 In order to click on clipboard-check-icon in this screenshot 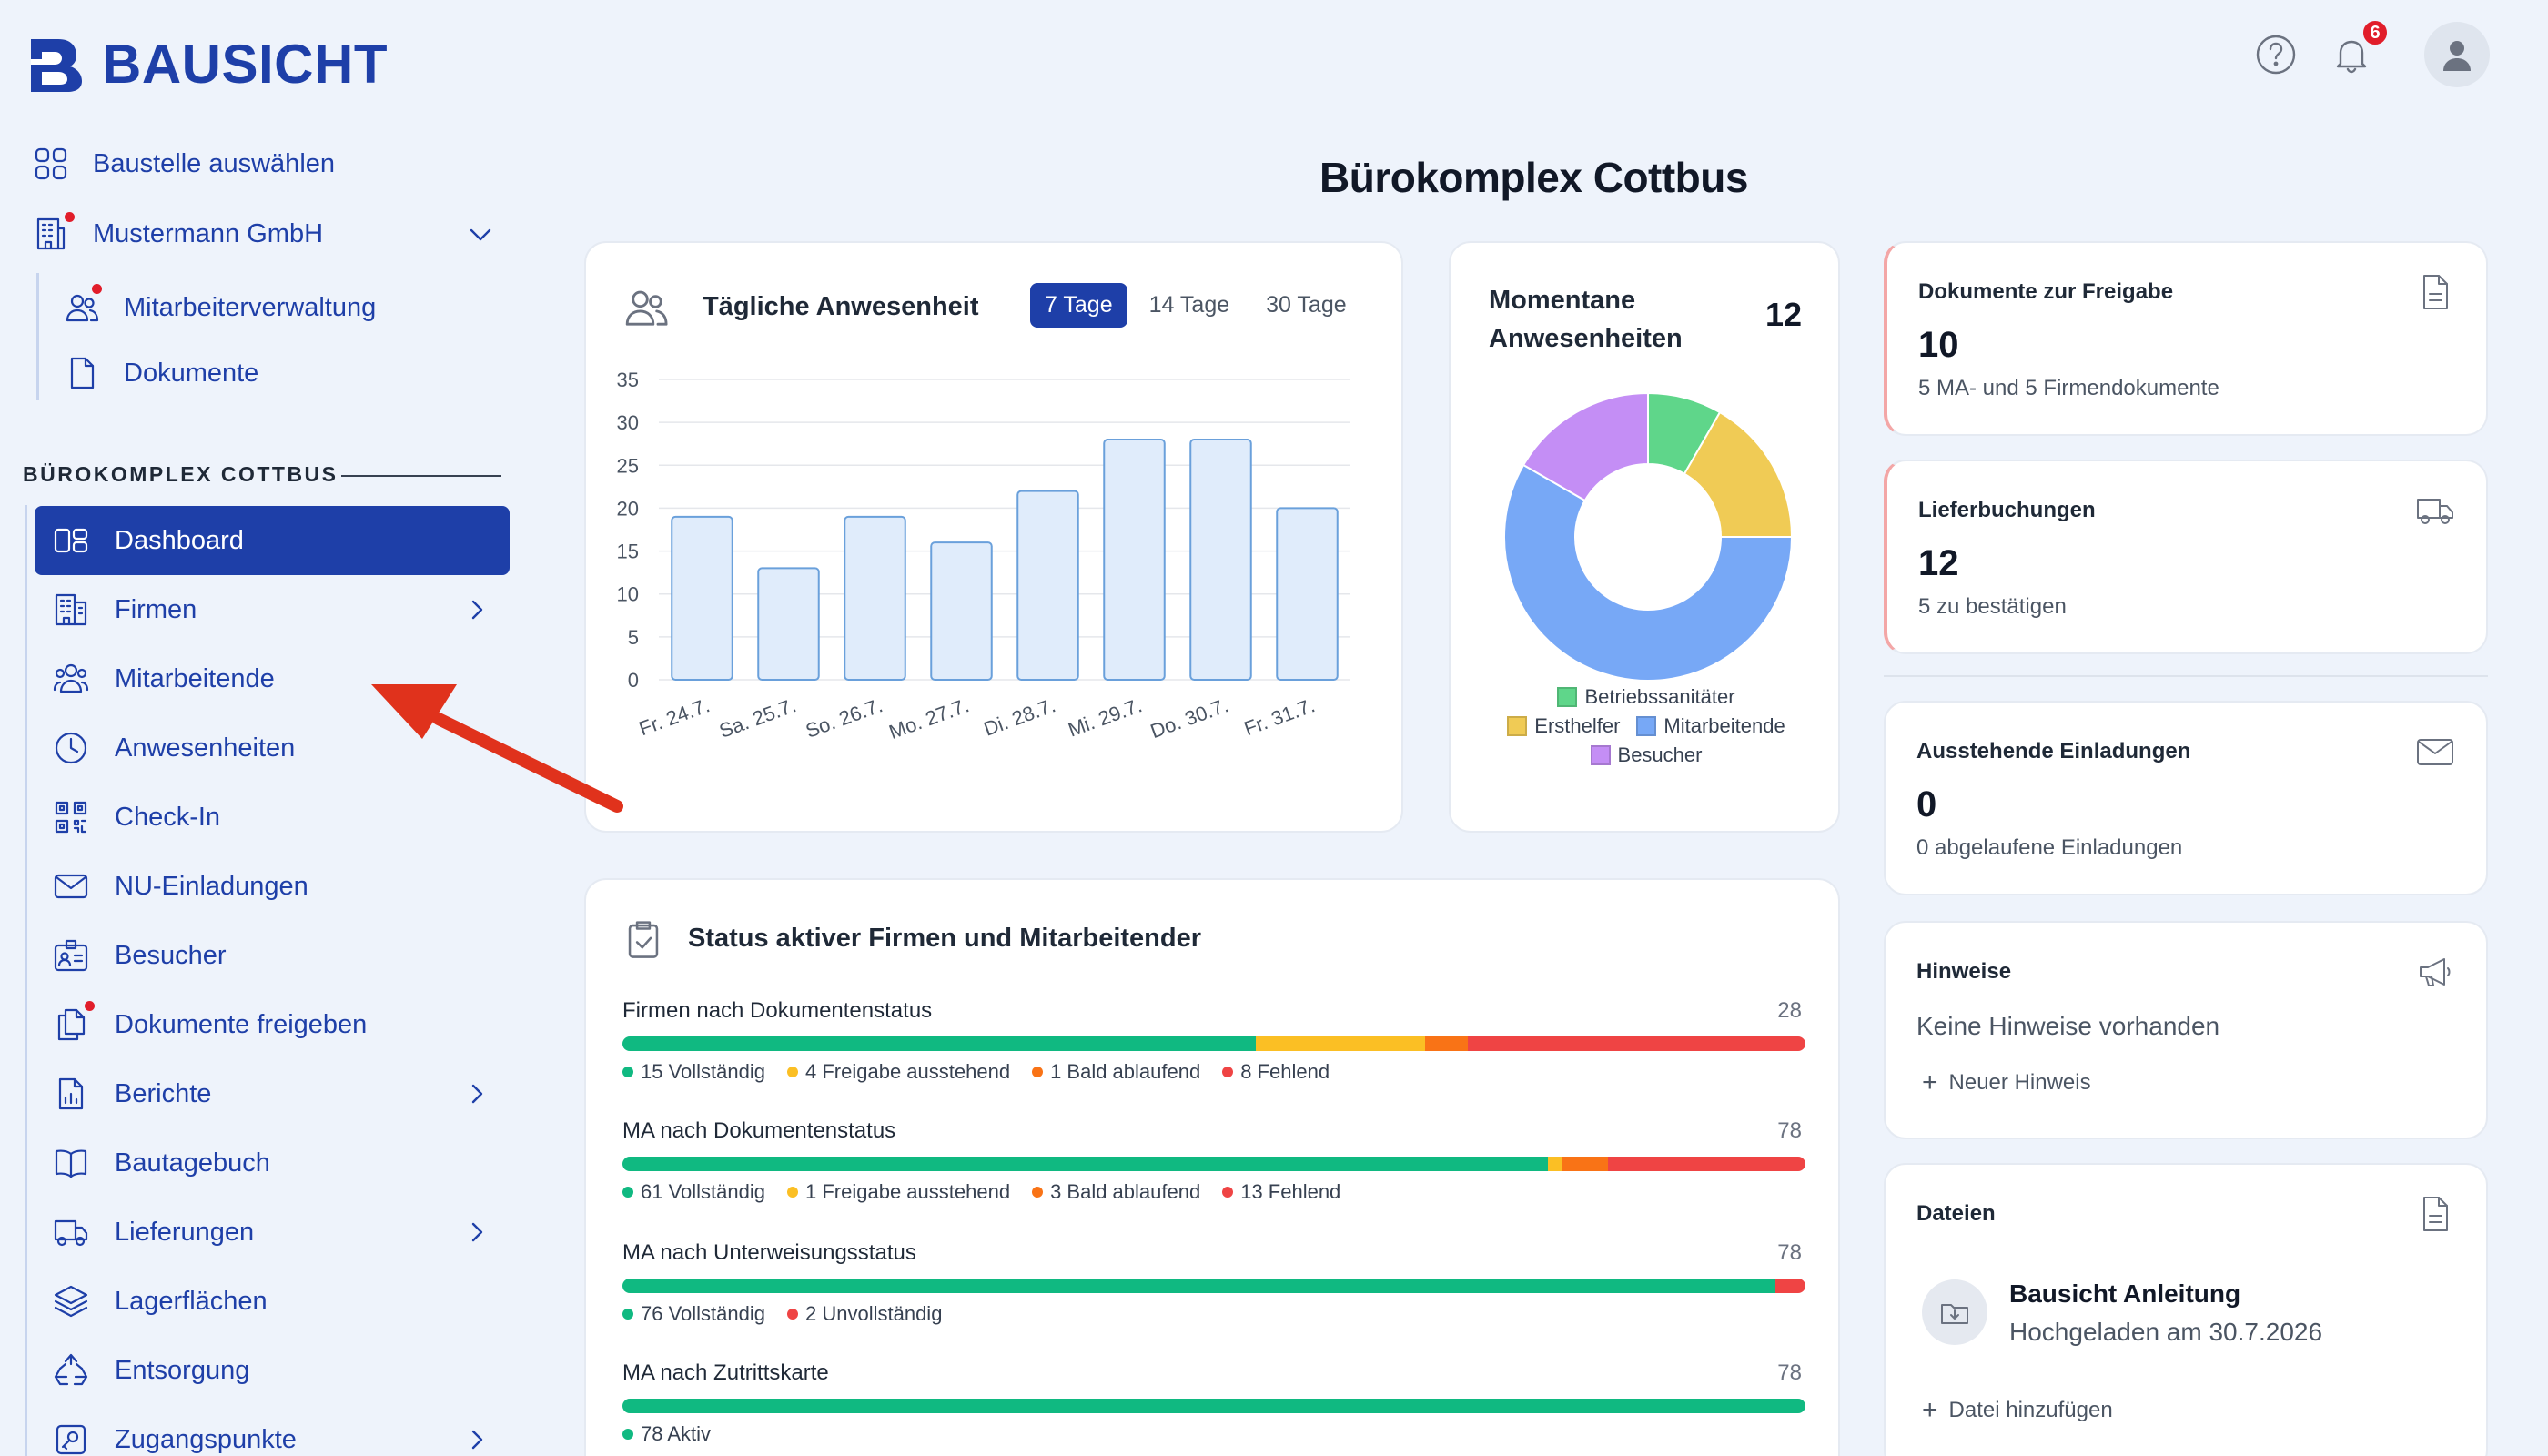, I will do `click(643, 939)`.